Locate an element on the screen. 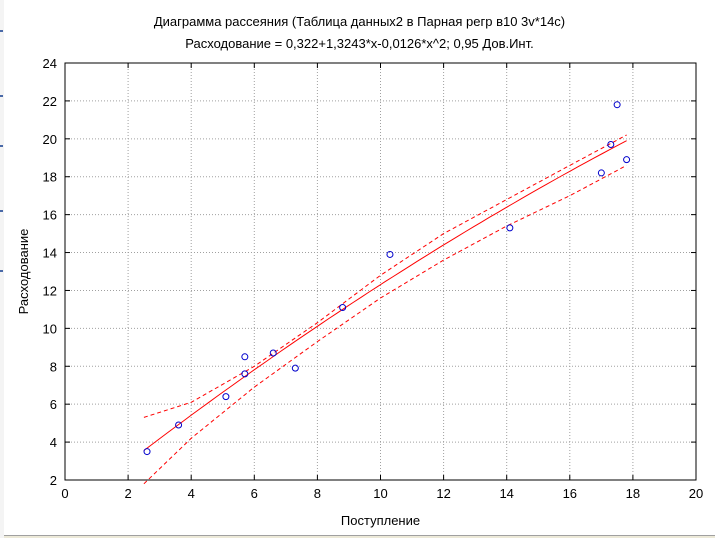  x-tick-label: 6 is located at coordinates (254, 493).